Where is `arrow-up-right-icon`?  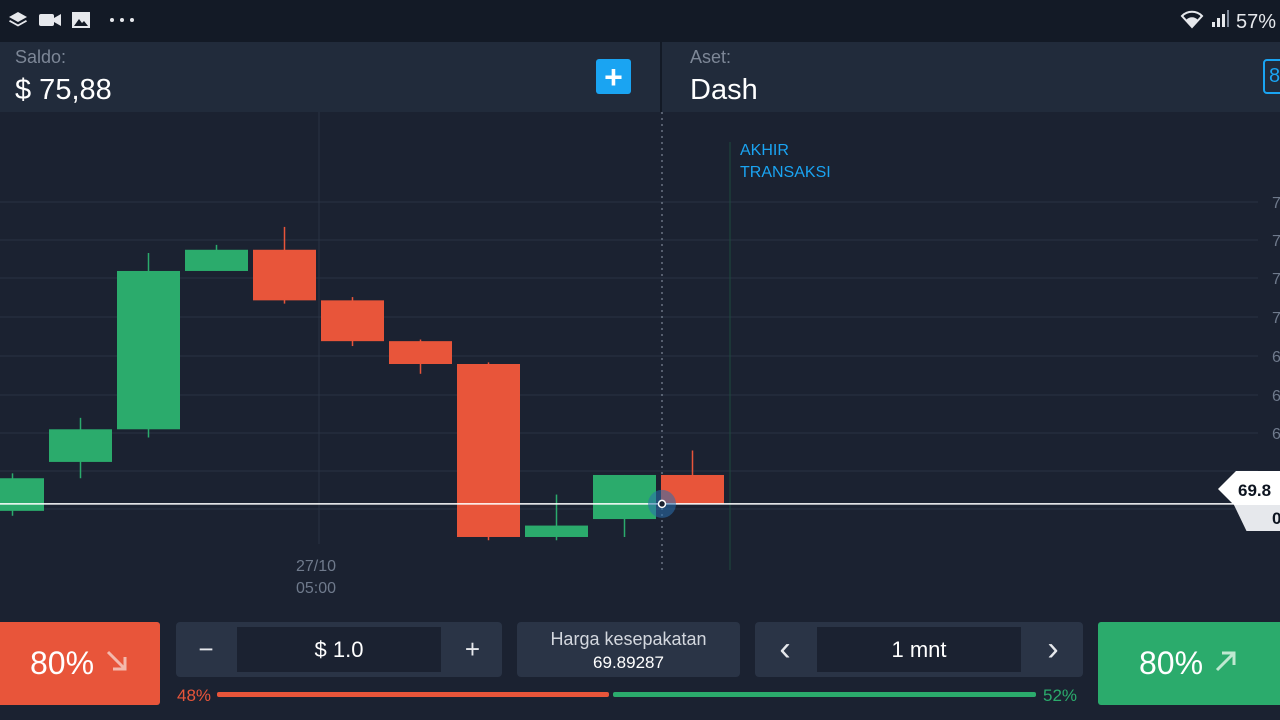
arrow-up-right-icon is located at coordinates (1226, 663).